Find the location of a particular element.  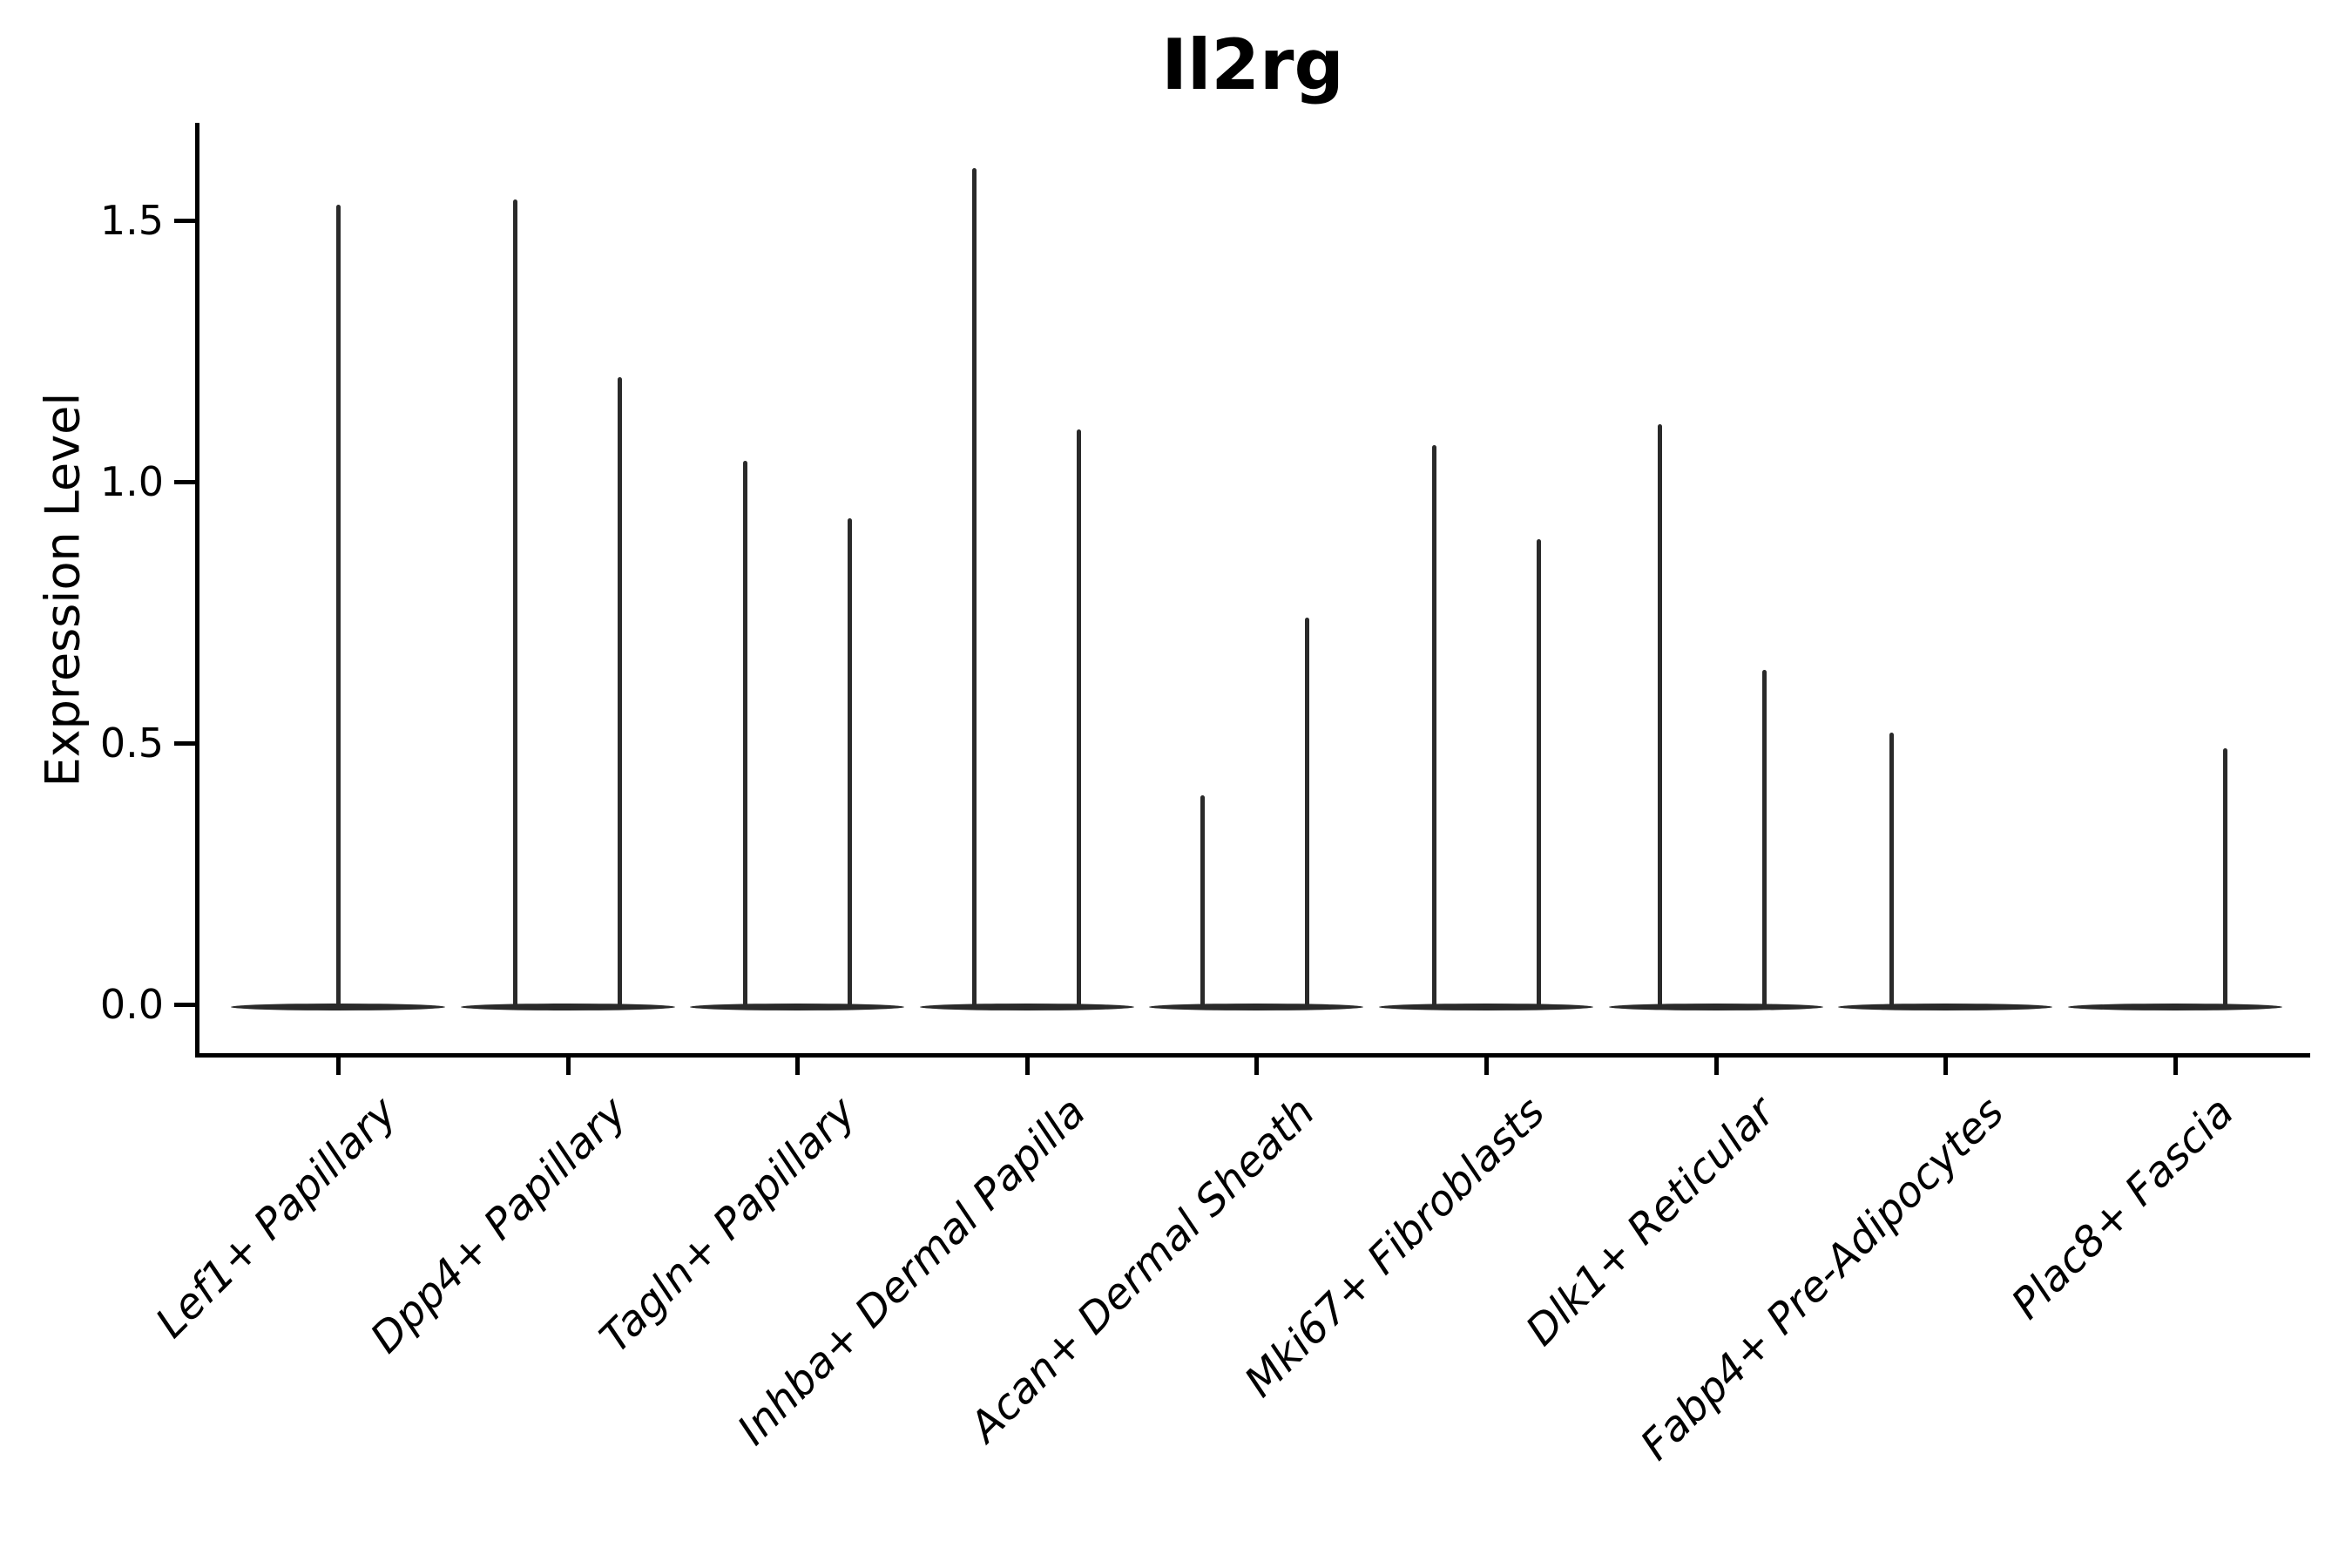

y-axis-spine is located at coordinates (197, 590).